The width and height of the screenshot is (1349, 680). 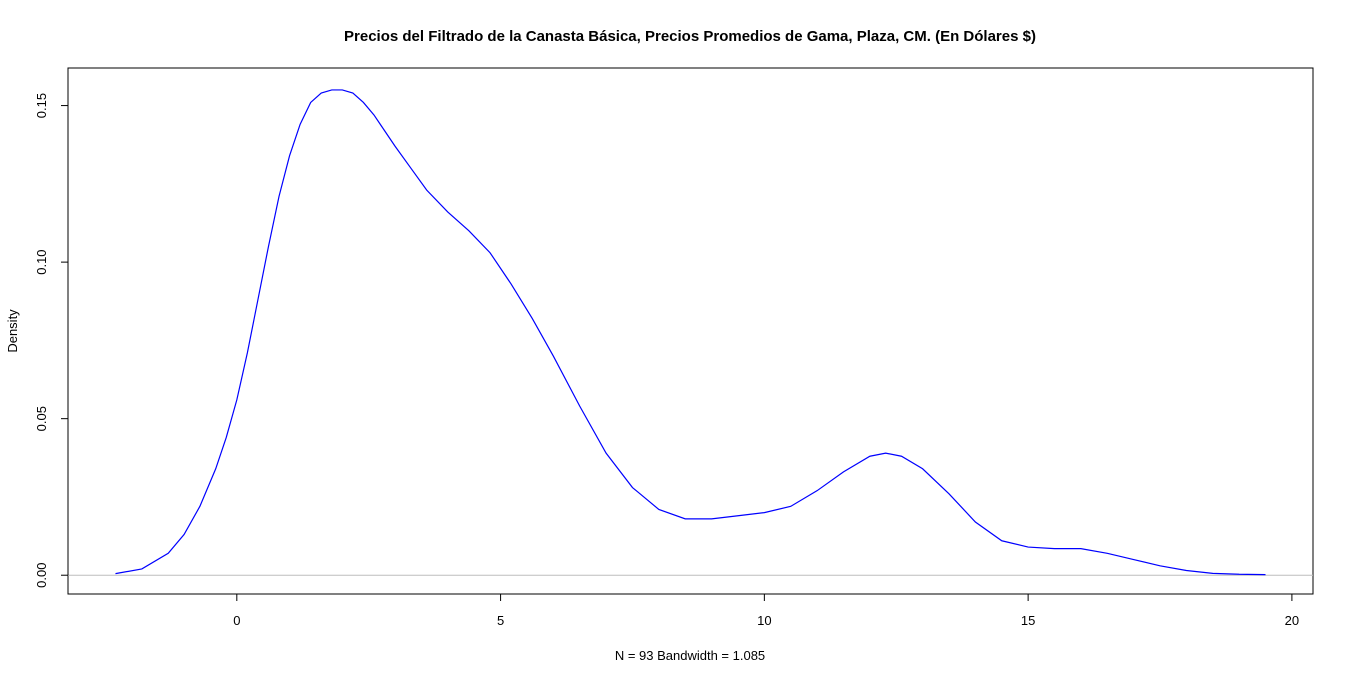 I want to click on y-tick-label: 0.10, so click(x=41, y=261).